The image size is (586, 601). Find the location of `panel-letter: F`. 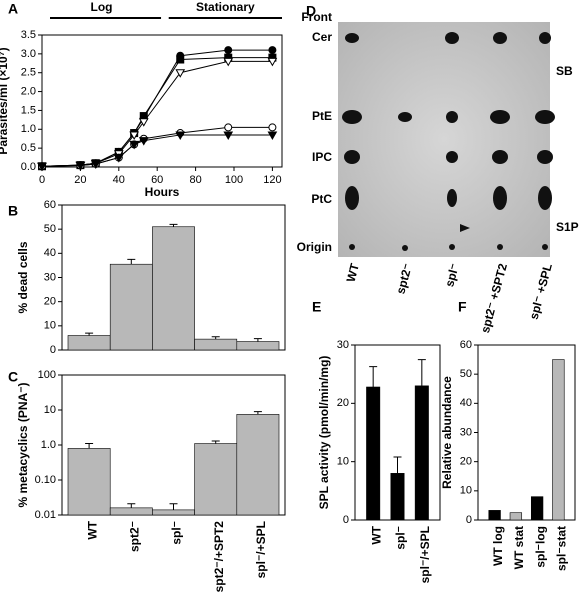

panel-letter: F is located at coordinates (462, 307).